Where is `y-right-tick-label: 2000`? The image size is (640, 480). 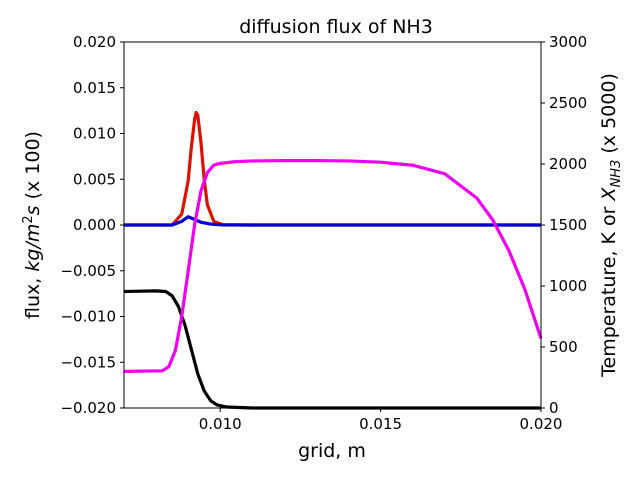 y-right-tick-label: 2000 is located at coordinates (568, 164).